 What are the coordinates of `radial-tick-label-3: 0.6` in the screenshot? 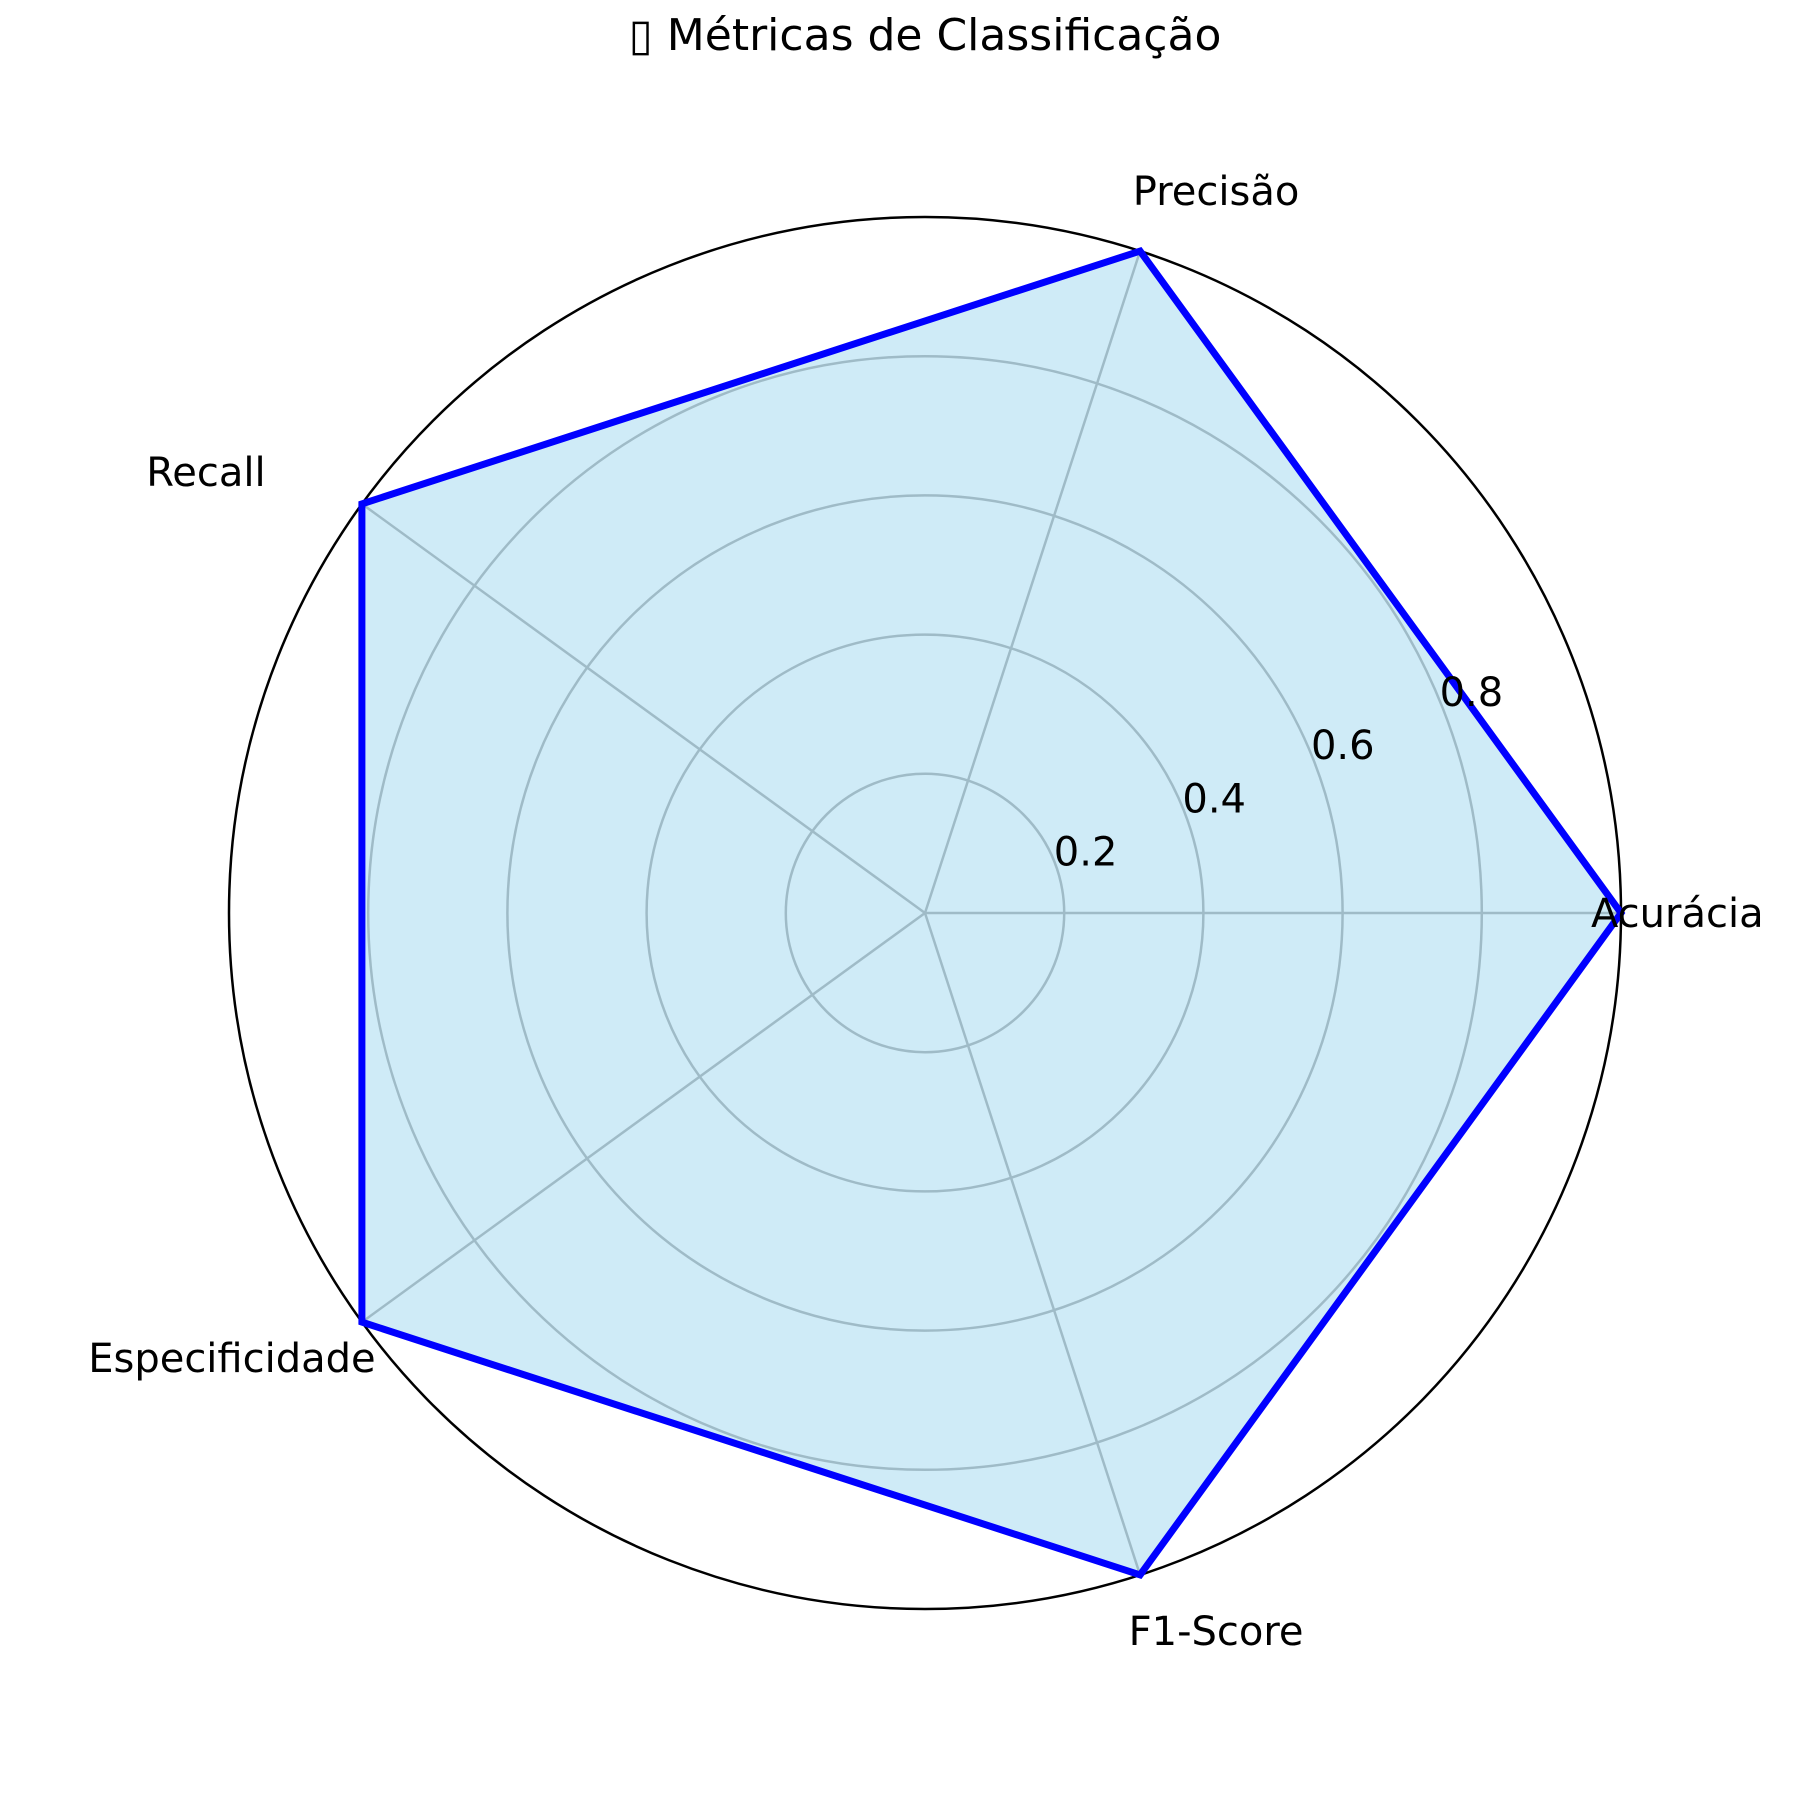 It's located at (1343, 746).